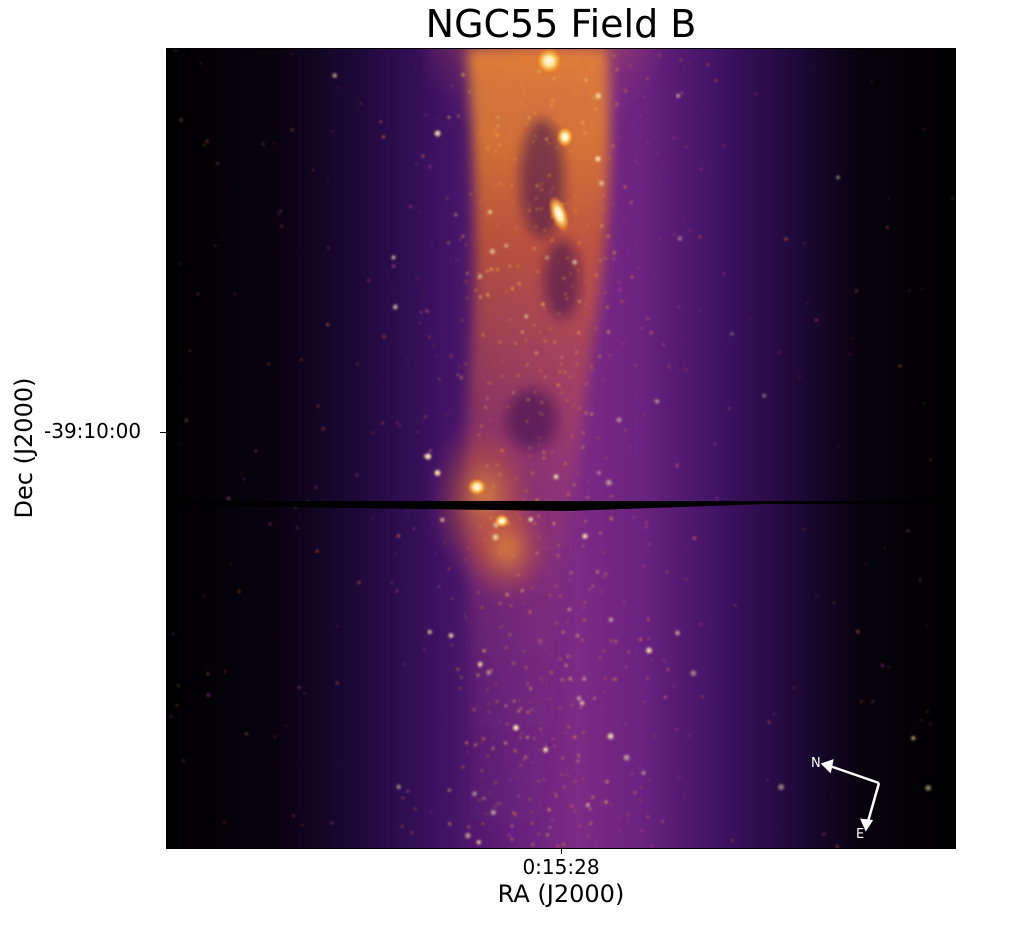  What do you see at coordinates (163, 432) in the screenshot?
I see `y-tick-mark` at bounding box center [163, 432].